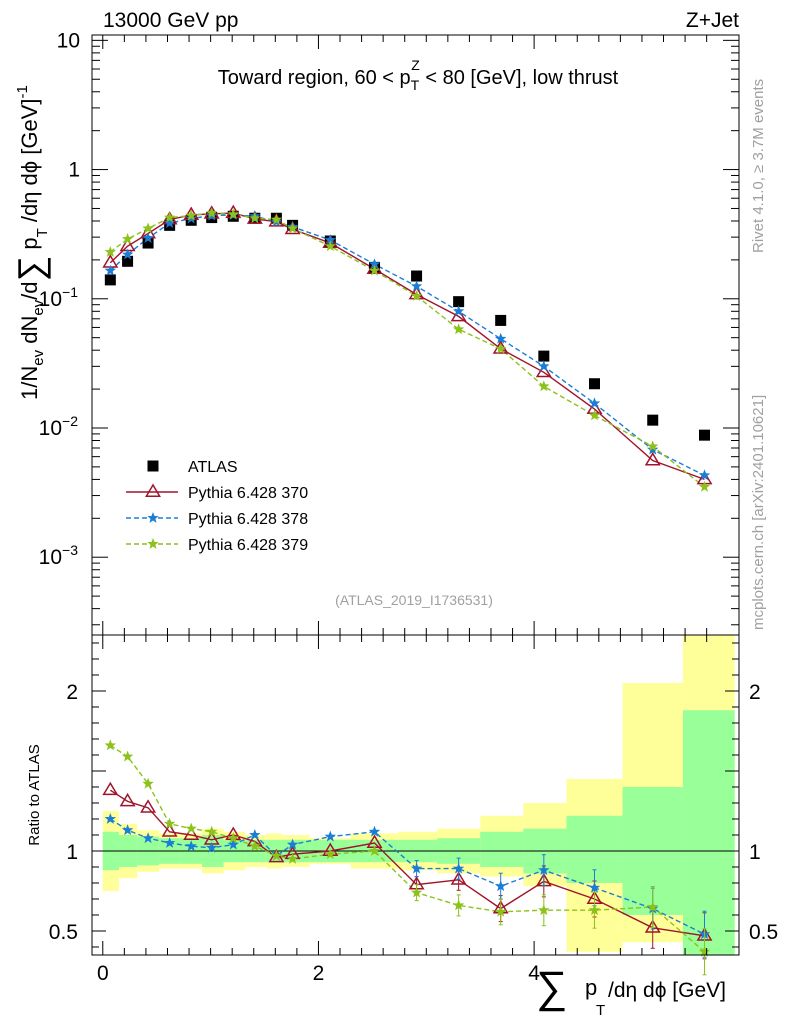  What do you see at coordinates (534, 973) in the screenshot?
I see `ratio-x-tick-label: 4` at bounding box center [534, 973].